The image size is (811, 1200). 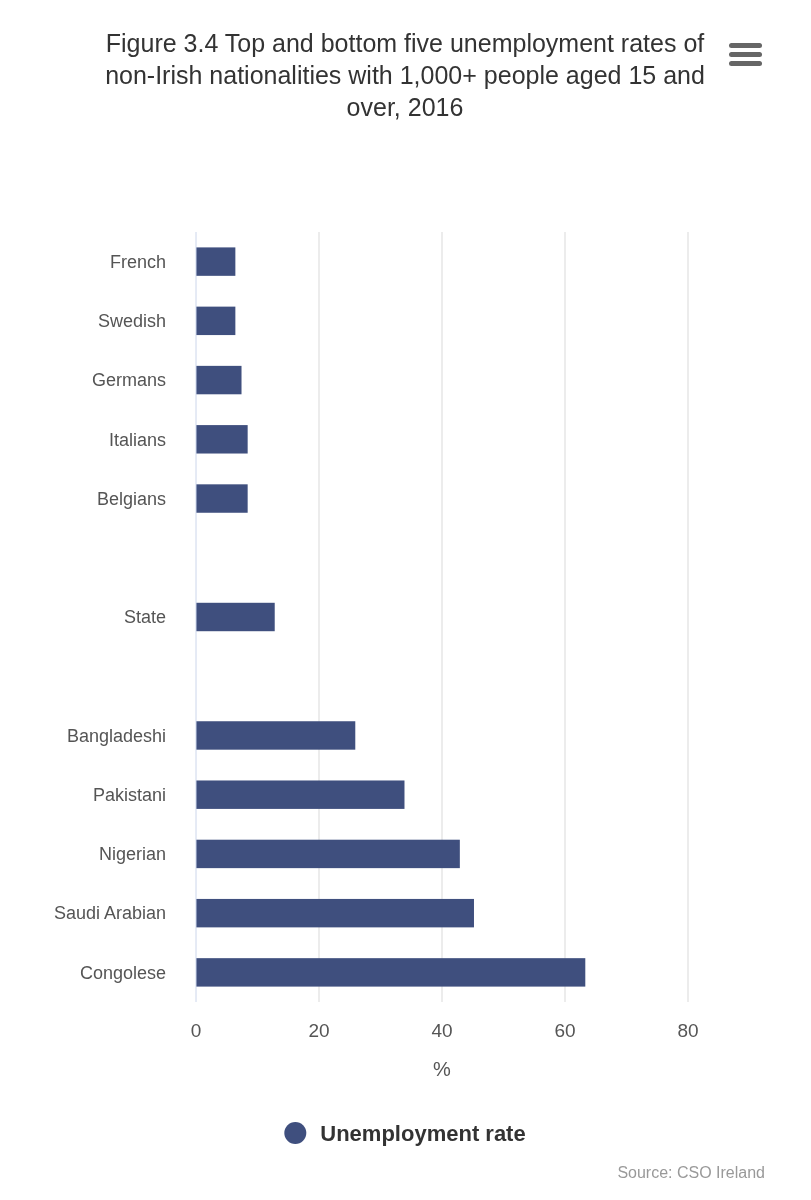 What do you see at coordinates (109, 913) in the screenshot?
I see `y-tick-label: Saudi Arabian` at bounding box center [109, 913].